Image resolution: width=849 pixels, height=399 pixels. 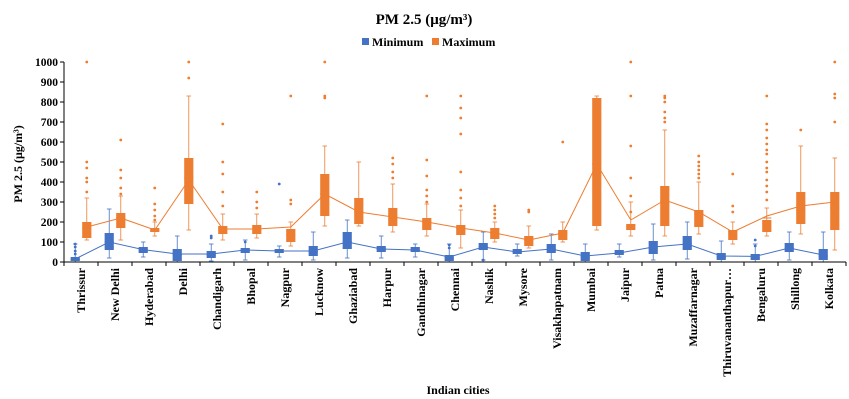 What do you see at coordinates (659, 283) in the screenshot?
I see `x-tick-label: Patna` at bounding box center [659, 283].